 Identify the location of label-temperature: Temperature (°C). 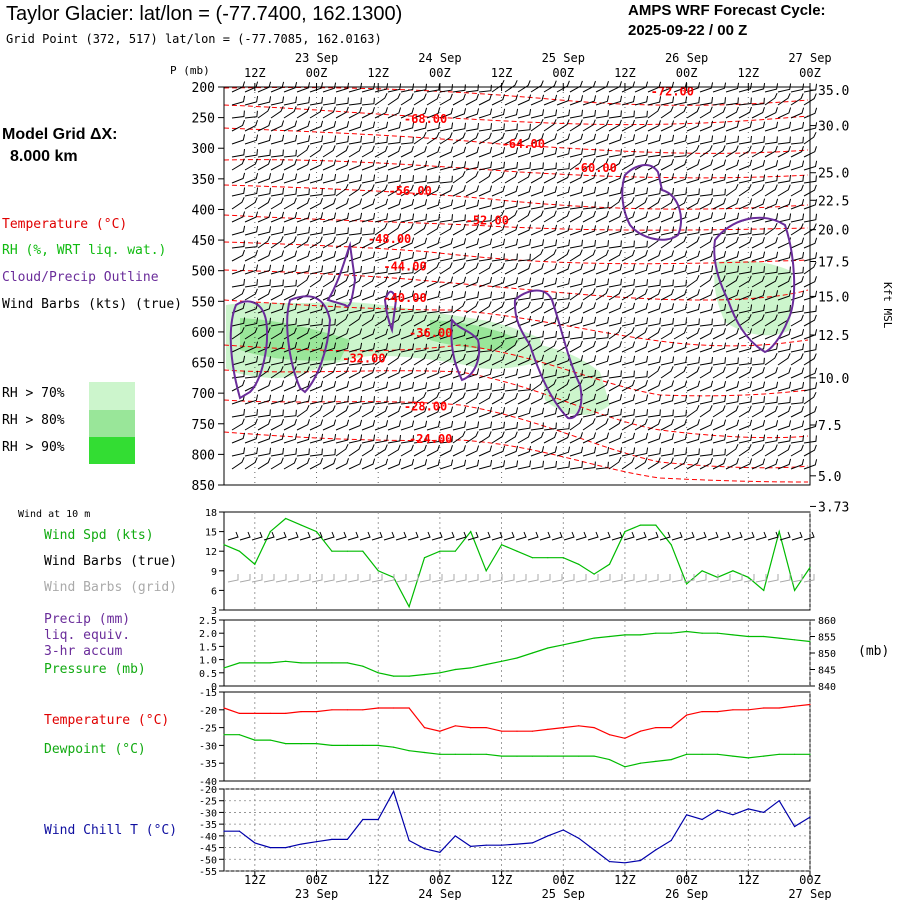
(107, 720).